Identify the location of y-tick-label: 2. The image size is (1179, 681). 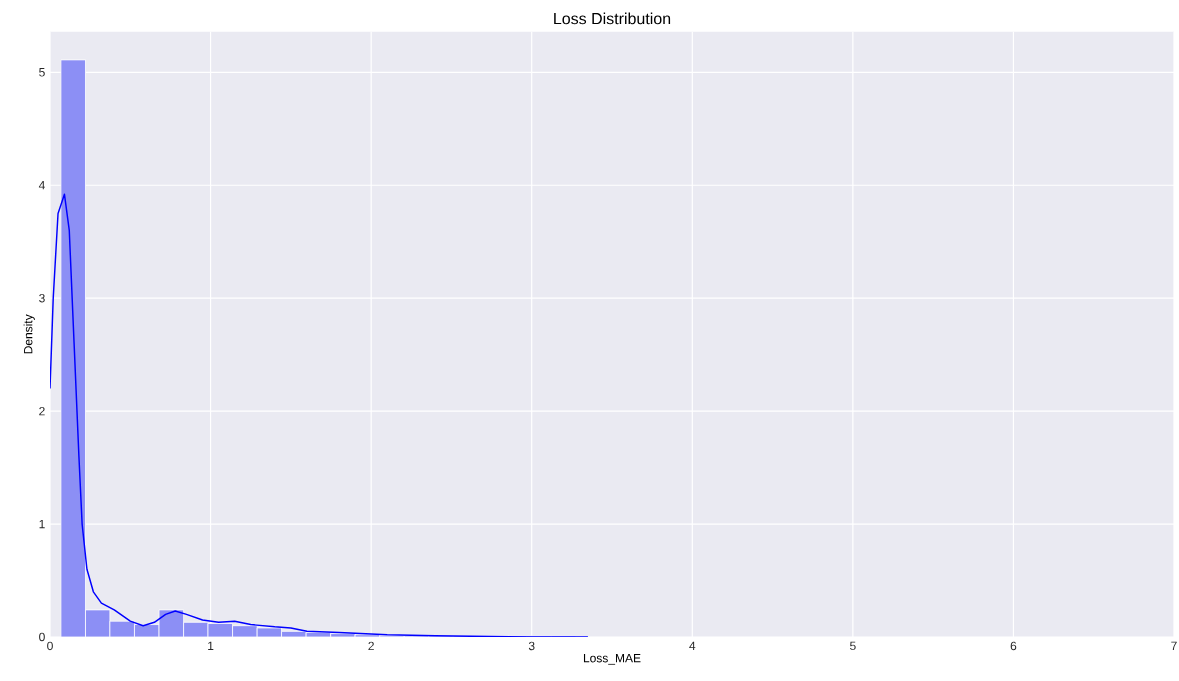
(42, 411).